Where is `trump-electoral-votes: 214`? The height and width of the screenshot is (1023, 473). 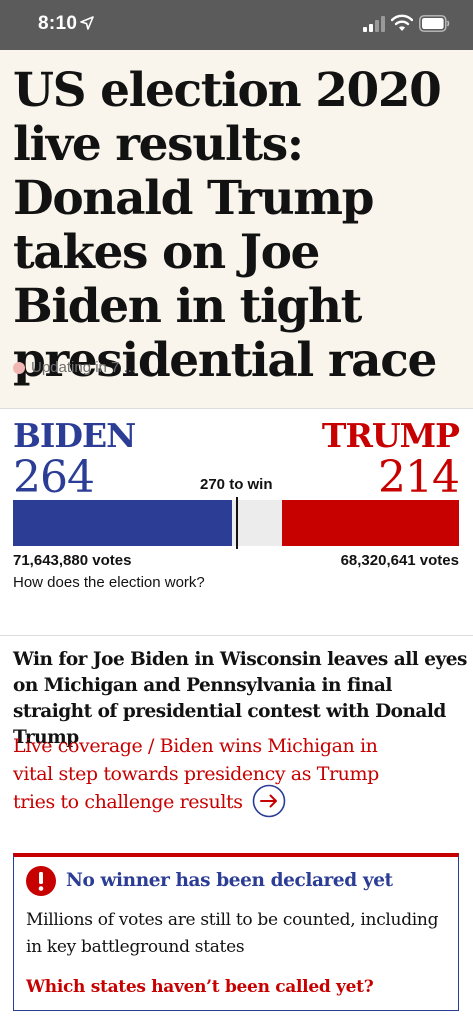 trump-electoral-votes: 214 is located at coordinates (419, 477).